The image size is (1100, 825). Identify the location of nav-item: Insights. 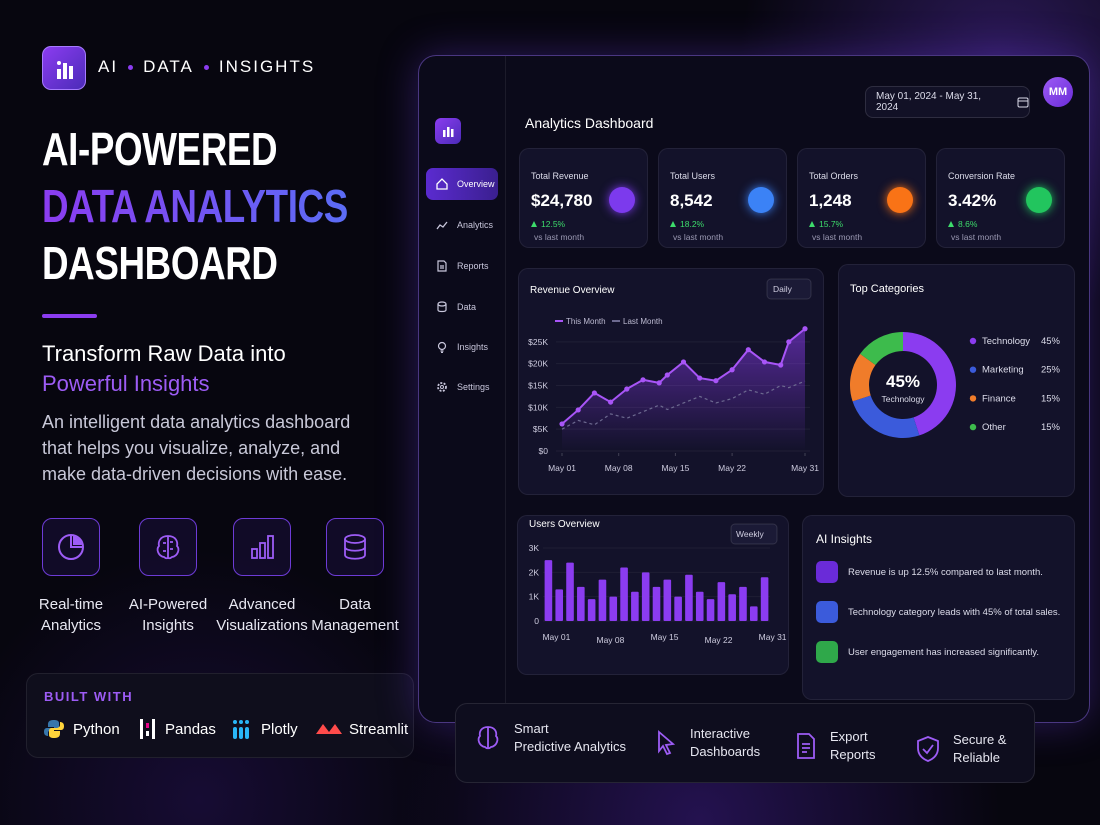
(462, 347).